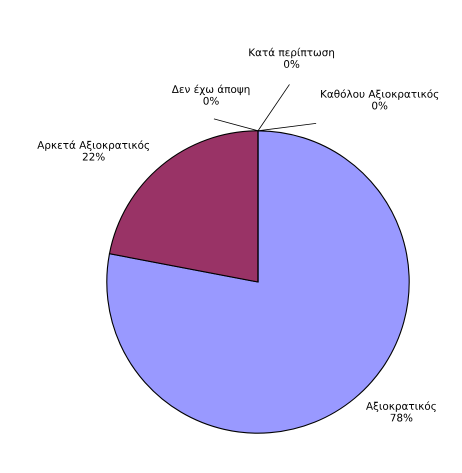  What do you see at coordinates (401, 418) in the screenshot?
I see `data-label: 78%` at bounding box center [401, 418].